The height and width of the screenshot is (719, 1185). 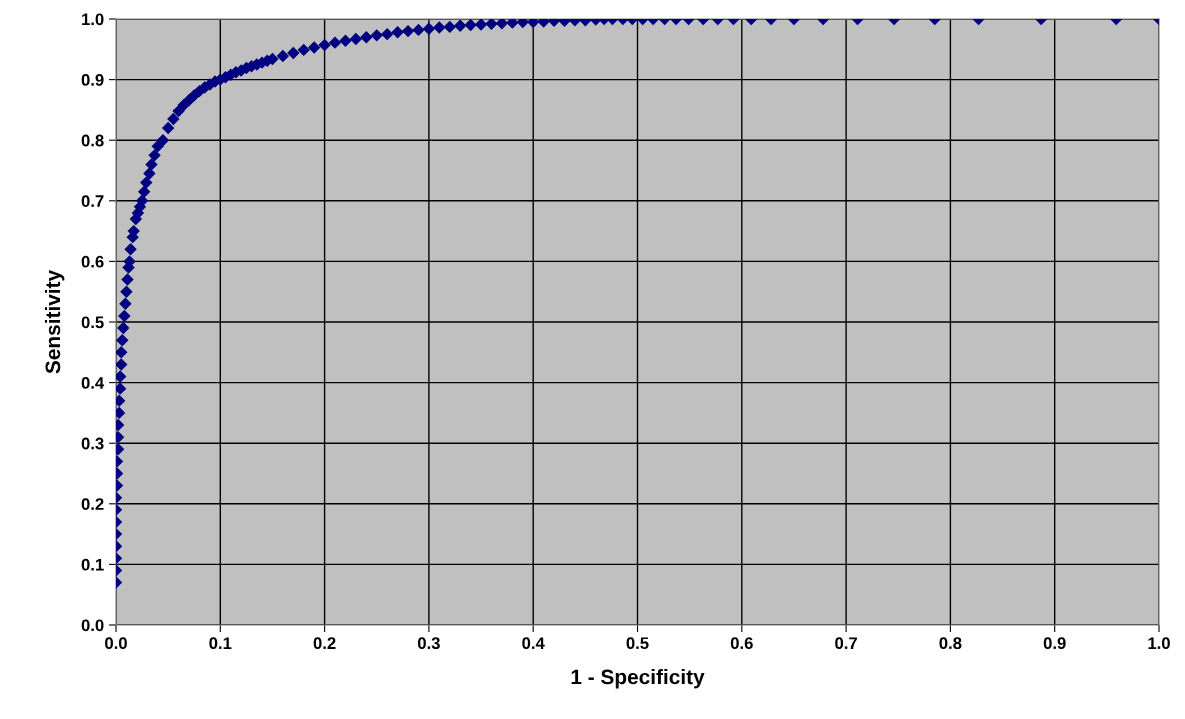 What do you see at coordinates (92, 140) in the screenshot?
I see `y-tick-label: 0.8` at bounding box center [92, 140].